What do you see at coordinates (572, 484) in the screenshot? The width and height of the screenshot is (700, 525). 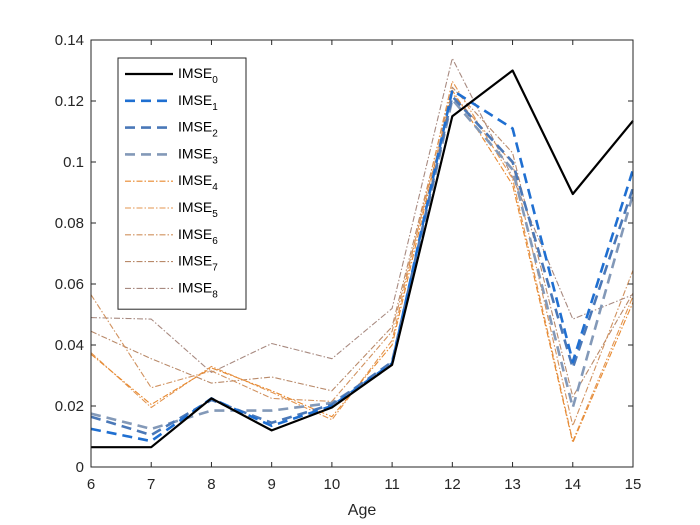 I see `x-tick-label: 14` at bounding box center [572, 484].